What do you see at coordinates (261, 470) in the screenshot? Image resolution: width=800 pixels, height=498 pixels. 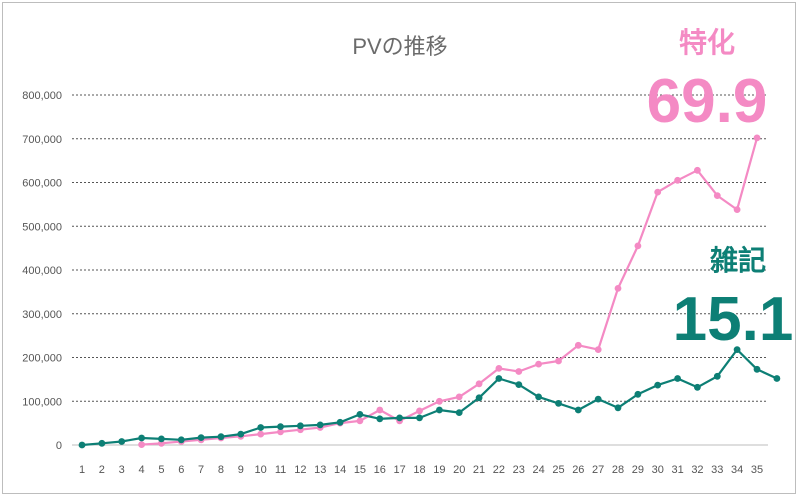 I see `x-tick-label: 10` at bounding box center [261, 470].